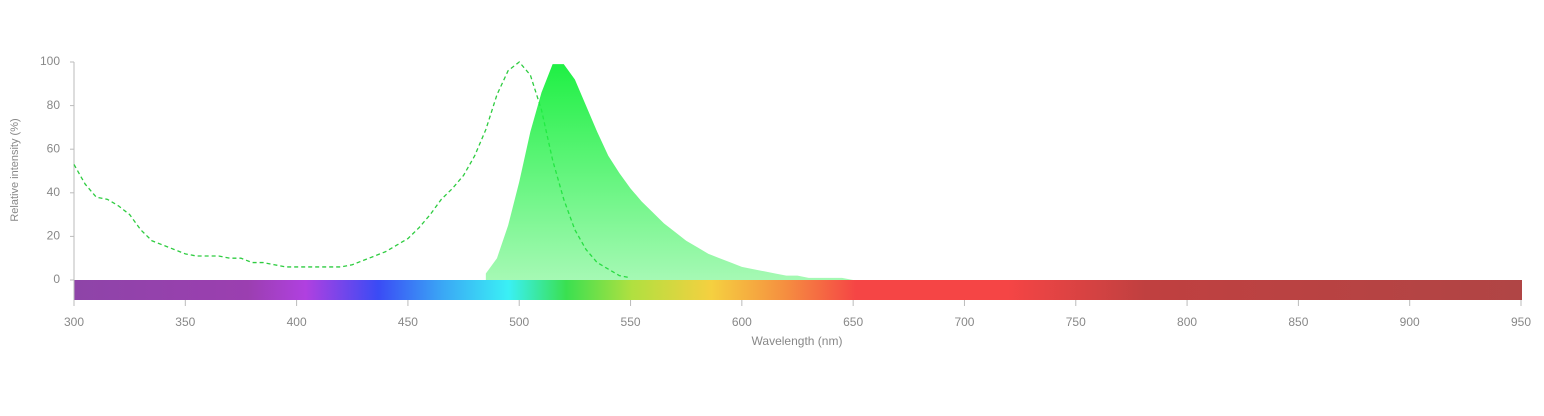 The image size is (1544, 416). What do you see at coordinates (797, 341) in the screenshot?
I see `x-axis-title: Wavelength (nm)` at bounding box center [797, 341].